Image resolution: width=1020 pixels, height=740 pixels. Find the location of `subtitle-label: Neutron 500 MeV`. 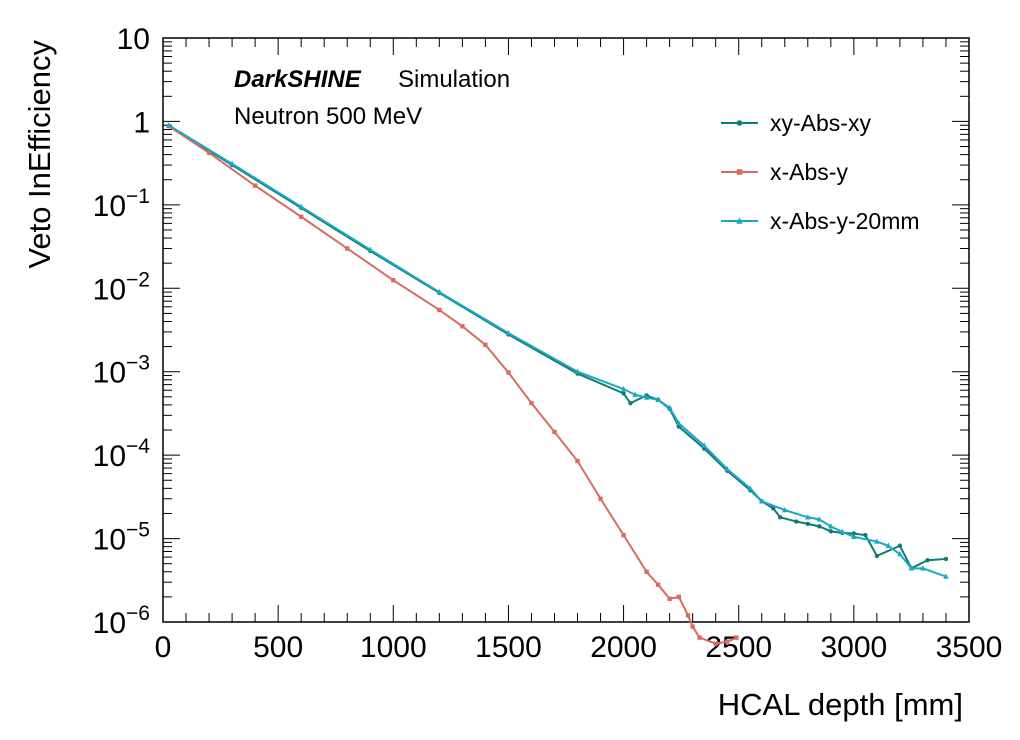

subtitle-label: Neutron 500 MeV is located at coordinates (328, 116).